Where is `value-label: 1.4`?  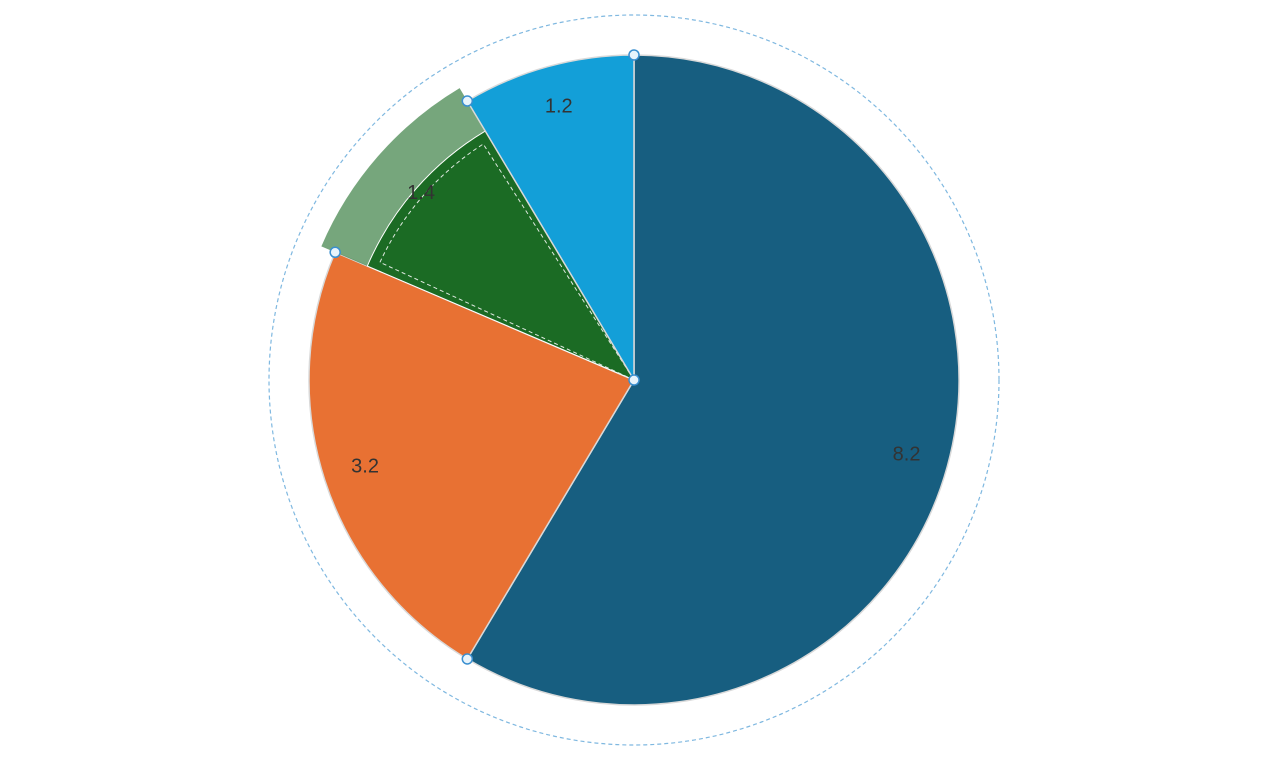
value-label: 1.4 is located at coordinates (421, 193).